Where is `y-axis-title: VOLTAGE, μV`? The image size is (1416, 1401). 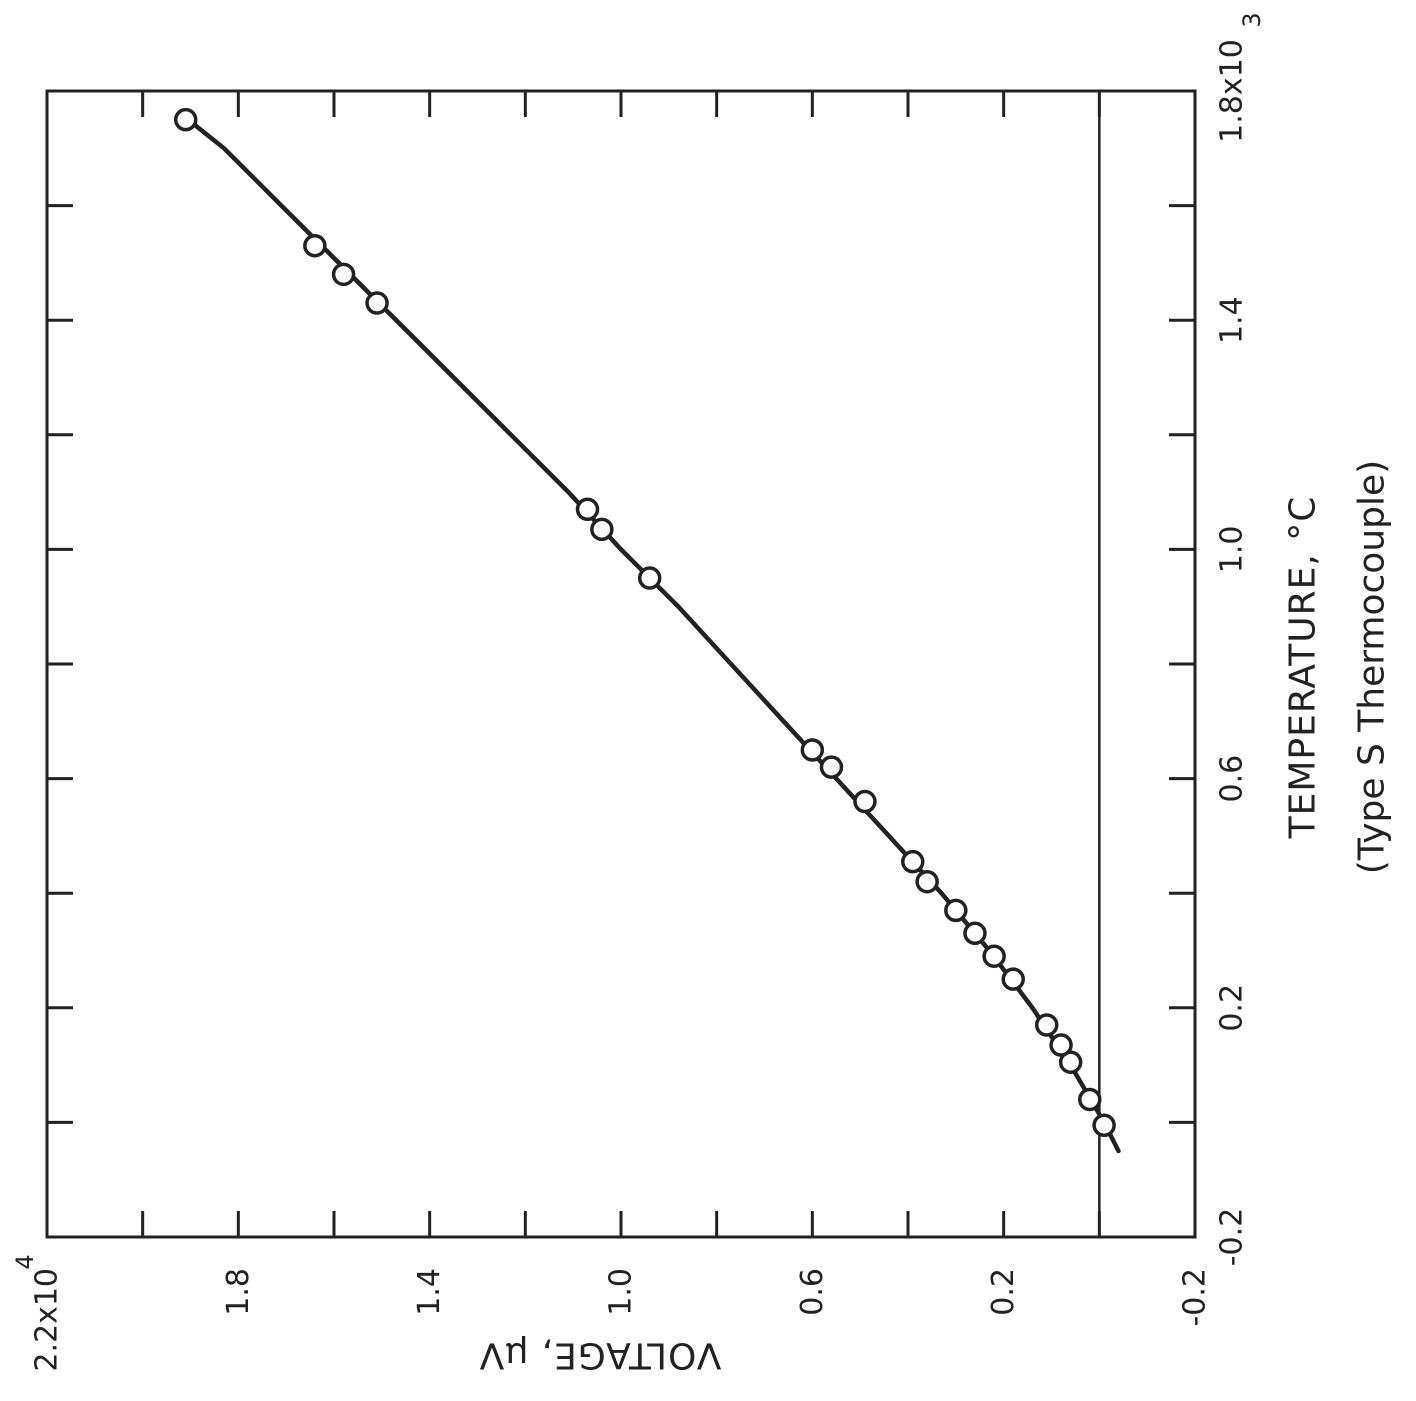
y-axis-title: VOLTAGE, μV is located at coordinates (600, 1355).